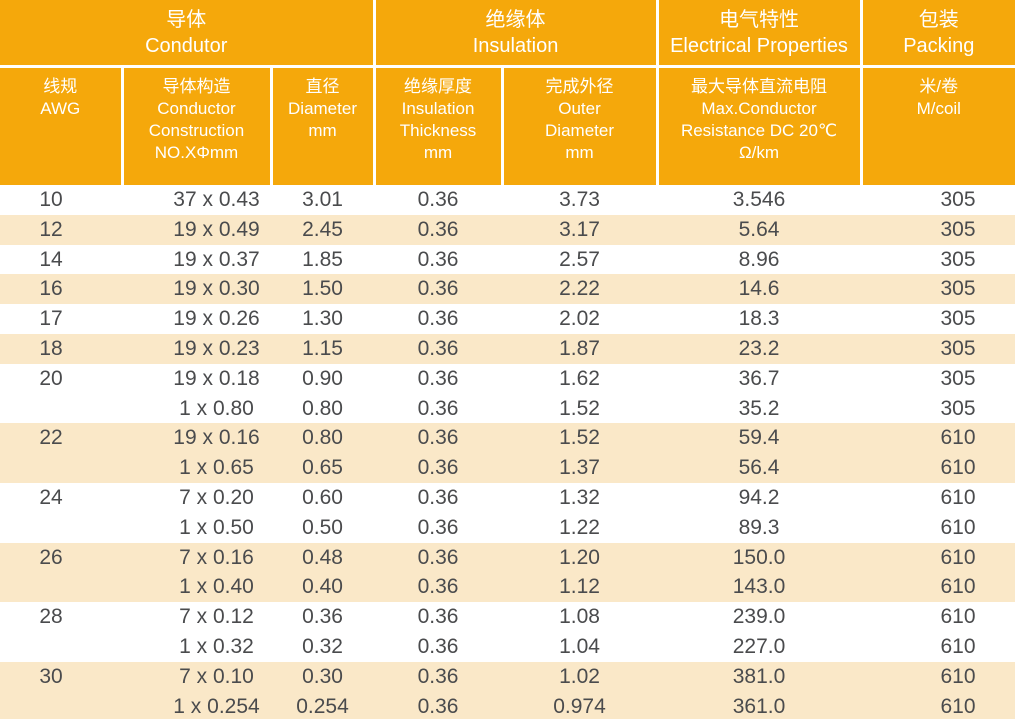  Describe the element at coordinates (759, 676) in the screenshot. I see `cell-resistance: 381.0` at that location.